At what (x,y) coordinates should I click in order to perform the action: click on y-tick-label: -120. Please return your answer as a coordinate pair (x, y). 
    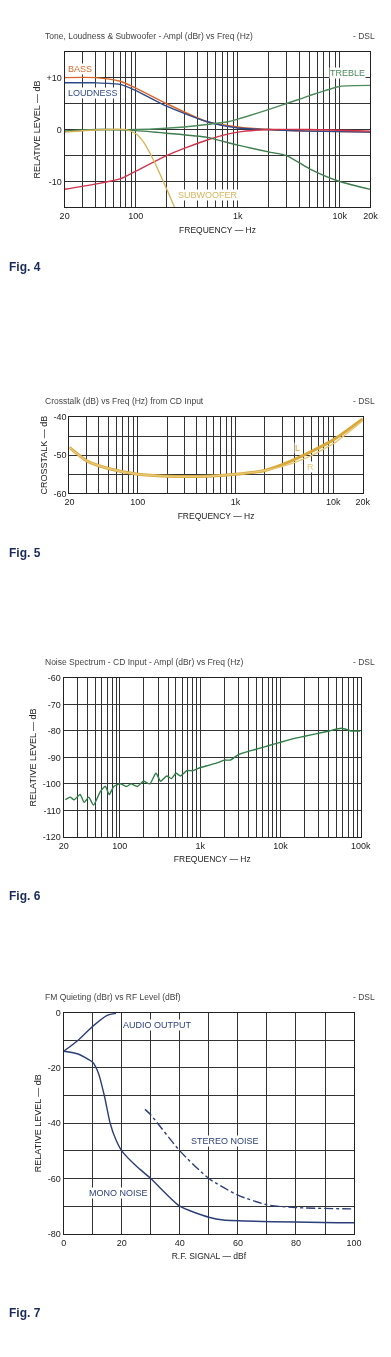
    Looking at the image, I should click on (51, 836).